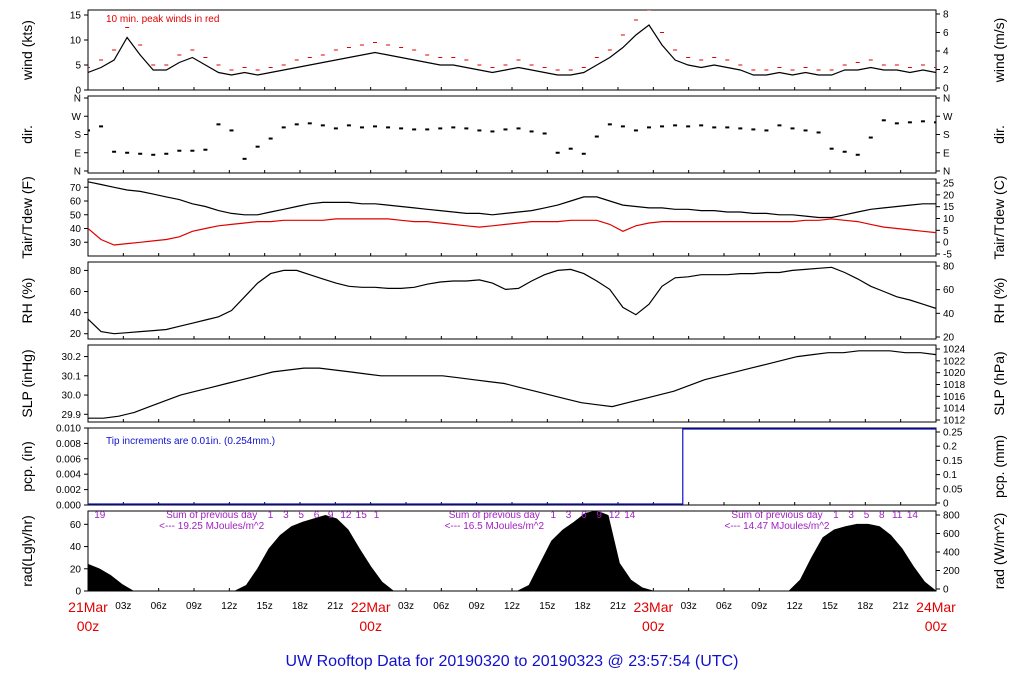 This screenshot has height=700, width=1024. I want to click on left-tick-label: 0.004, so click(68, 475).